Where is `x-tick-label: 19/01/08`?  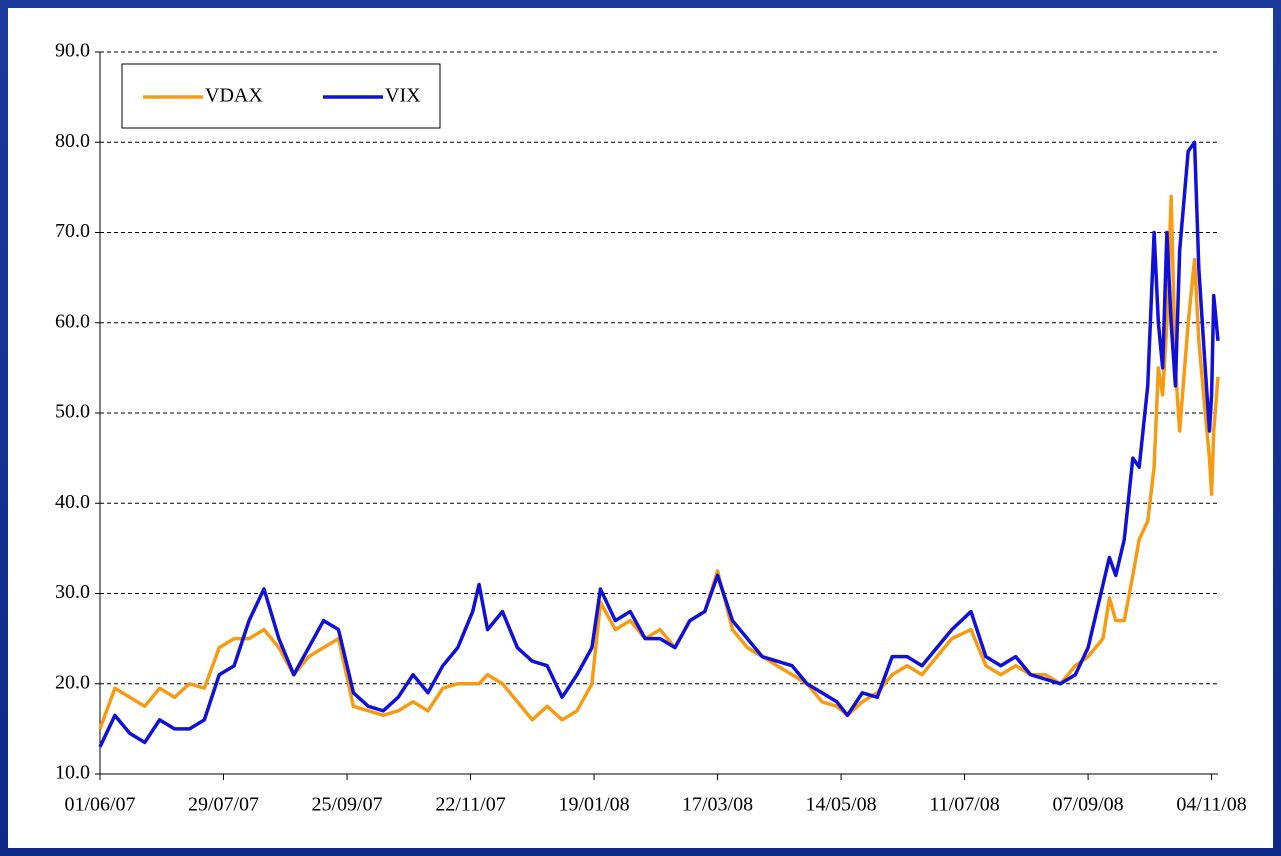
x-tick-label: 19/01/08 is located at coordinates (593, 805).